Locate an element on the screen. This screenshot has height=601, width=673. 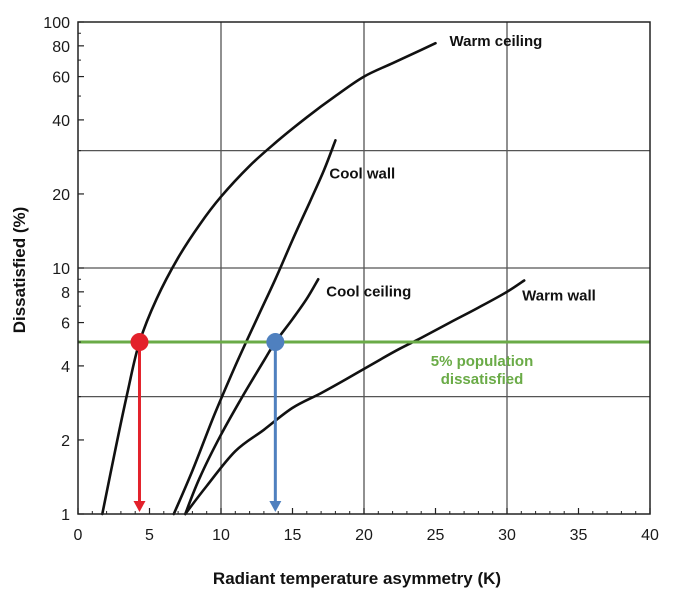
x-tick-label: 5 is located at coordinates (149, 535).